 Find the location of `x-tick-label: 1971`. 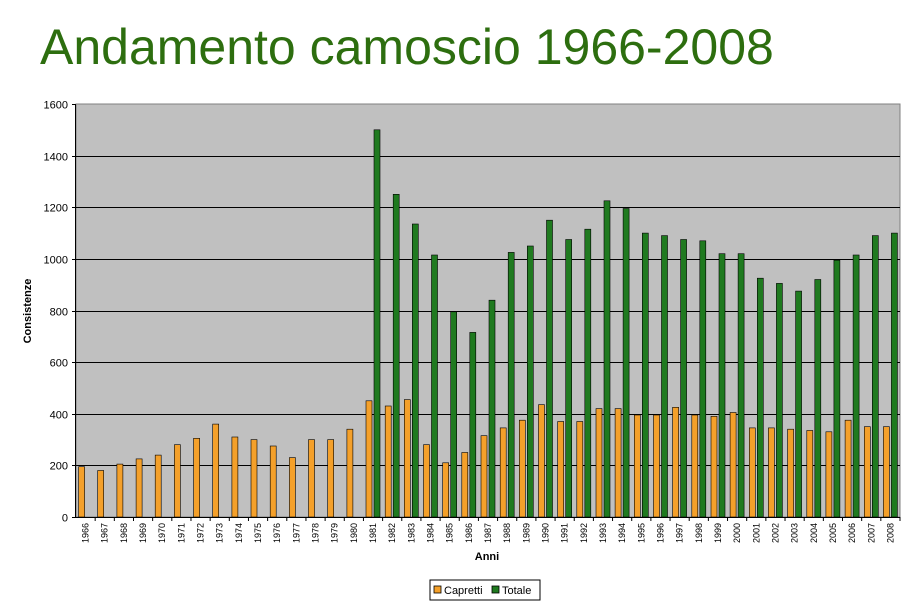

x-tick-label: 1971 is located at coordinates (181, 533).